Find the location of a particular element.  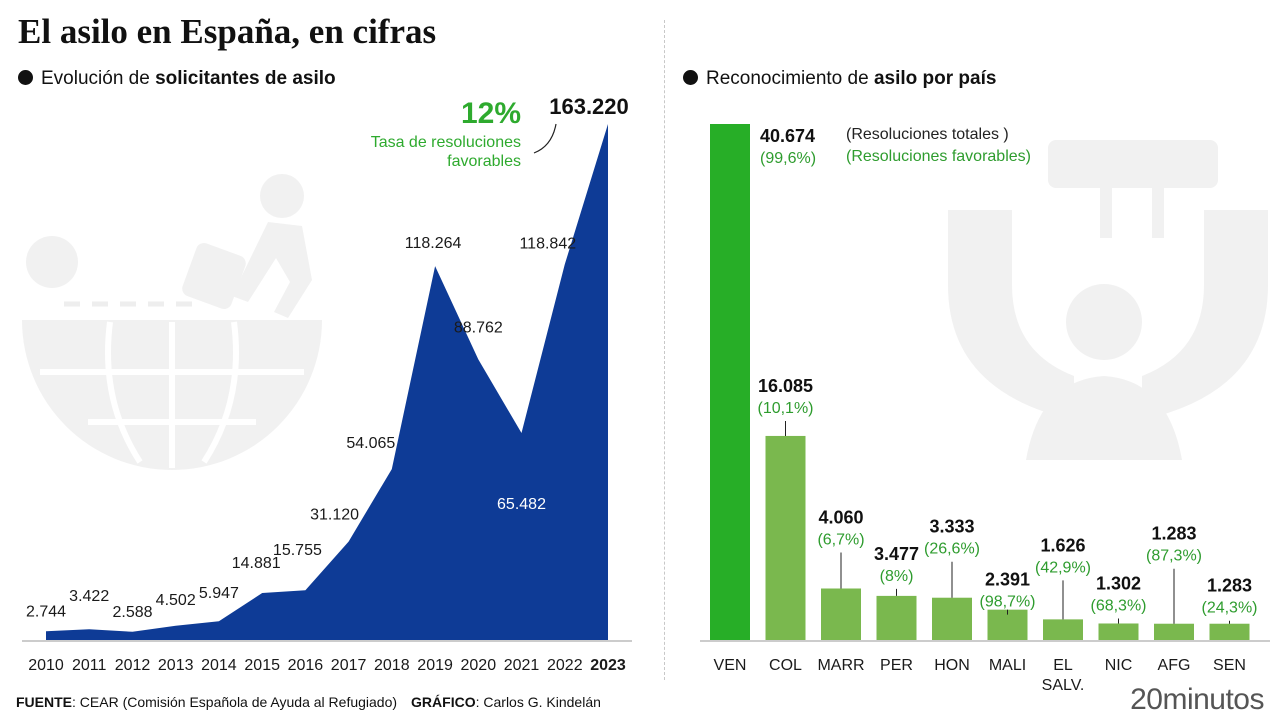

bar-category-label: VEN is located at coordinates (730, 665).